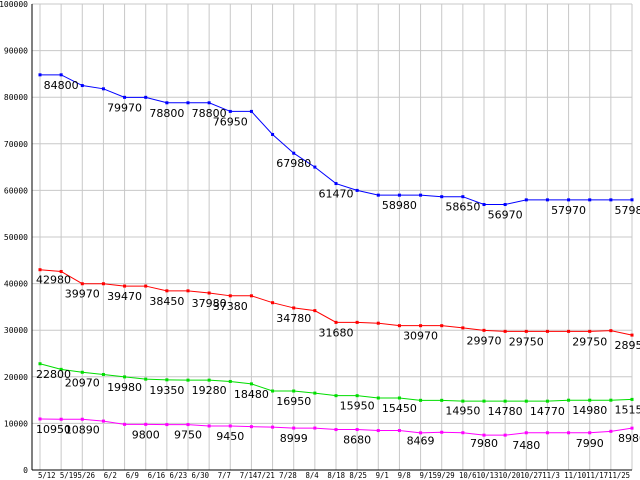 The width and height of the screenshot is (640, 480). I want to click on data-label: 14950, so click(462, 410).